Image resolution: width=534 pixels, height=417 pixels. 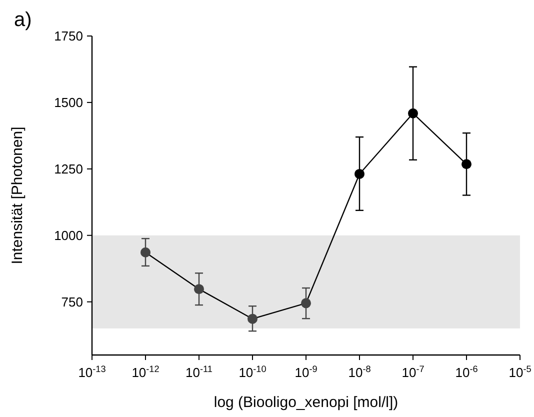 I want to click on y-axis-title: Intensität [Photonen], so click(x=17, y=195).